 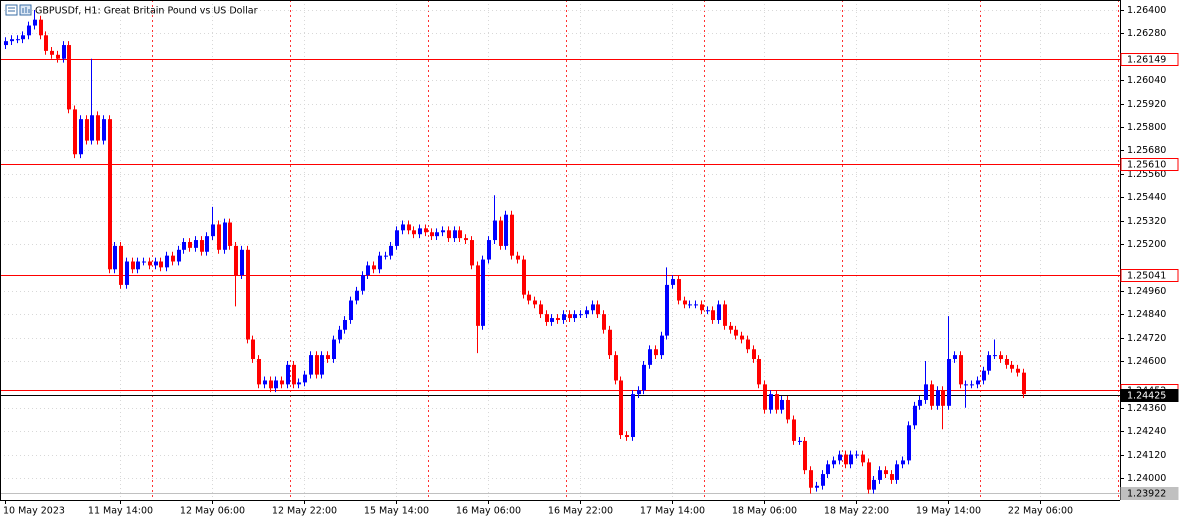 What do you see at coordinates (1146, 221) in the screenshot?
I see `y-tick-label: 1.25320` at bounding box center [1146, 221].